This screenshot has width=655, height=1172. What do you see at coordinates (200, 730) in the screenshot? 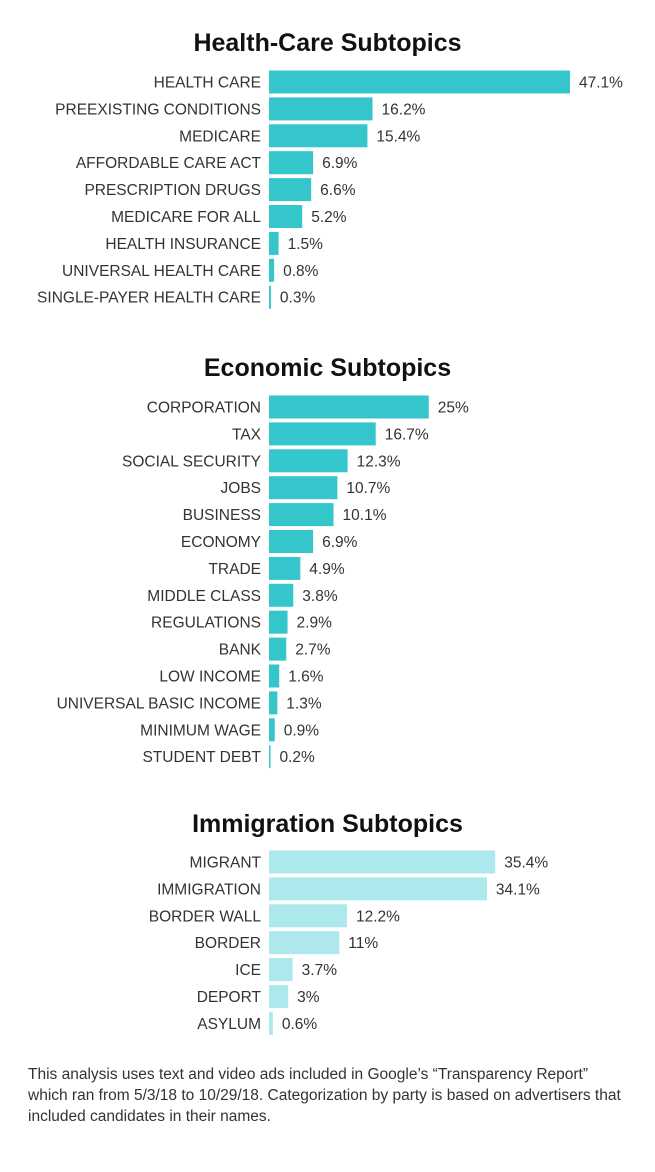
I see `category-label: MINIMUM WAGE` at bounding box center [200, 730].